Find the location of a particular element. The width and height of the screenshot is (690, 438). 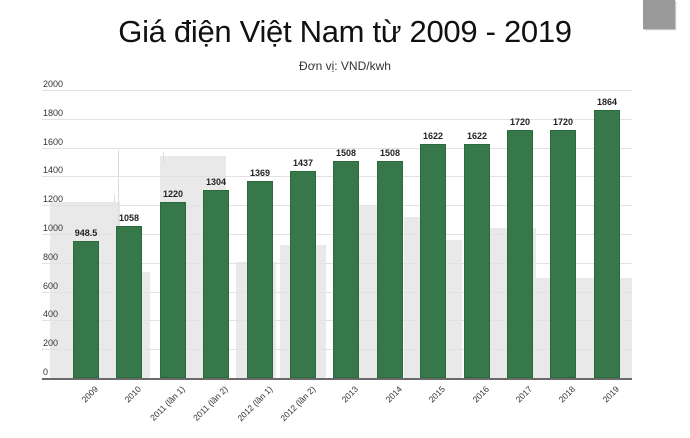

x-tick-label: 2012 (lần 1) is located at coordinates (254, 404).